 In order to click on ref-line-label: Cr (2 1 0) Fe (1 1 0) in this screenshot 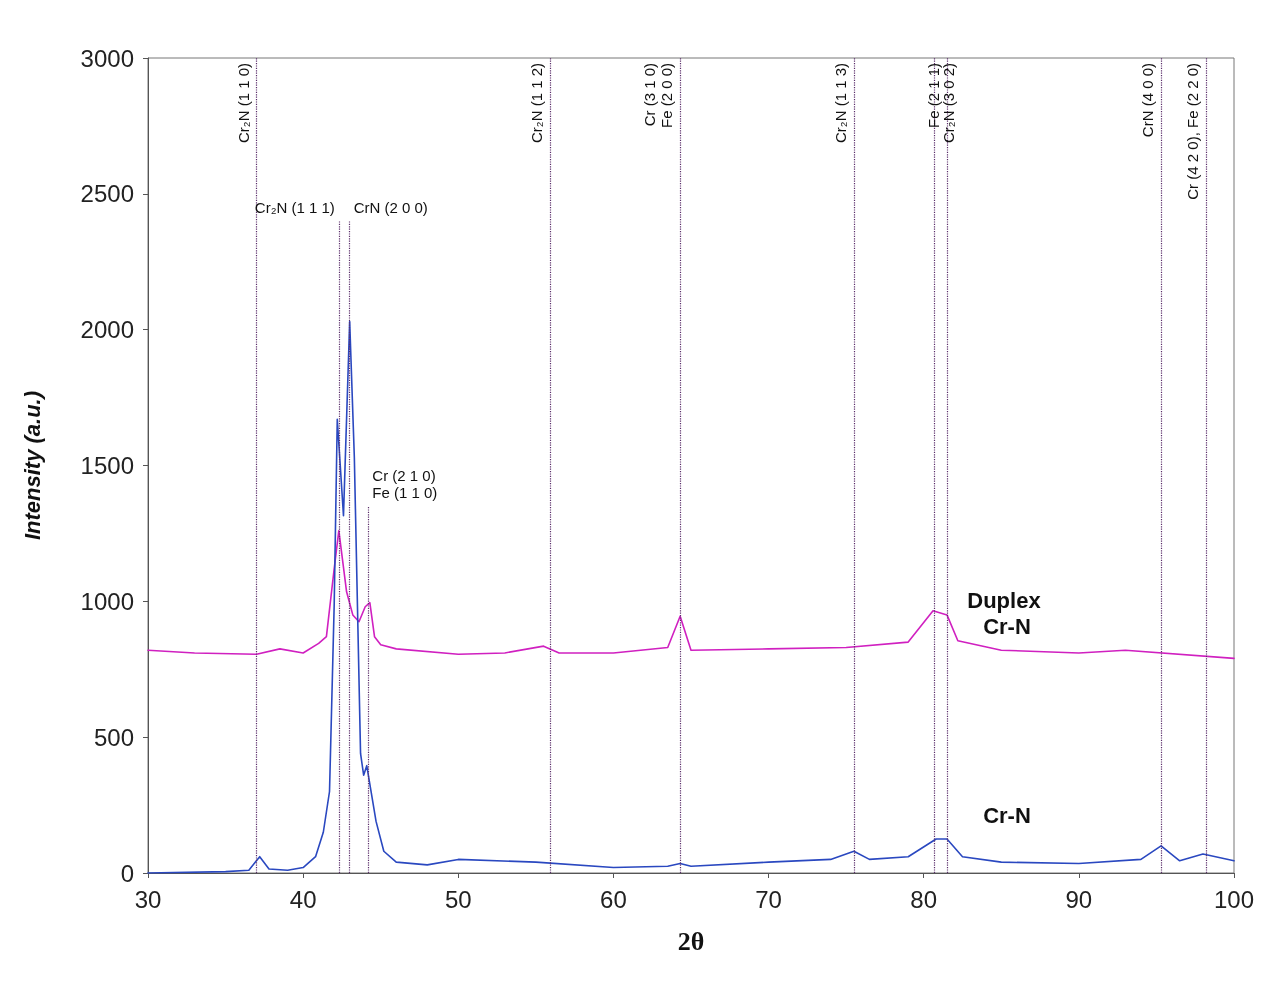, I will do `click(405, 484)`.